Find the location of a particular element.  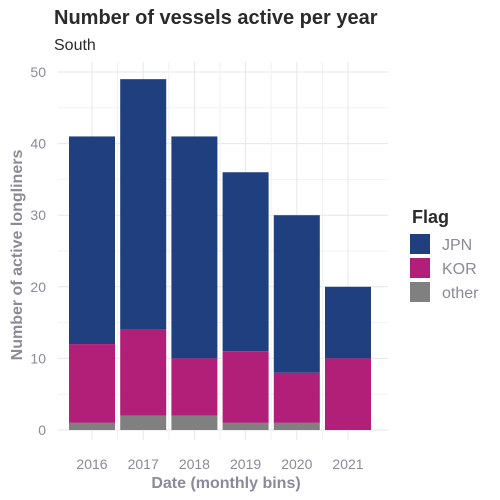

bar-other-2018 is located at coordinates (194, 422).